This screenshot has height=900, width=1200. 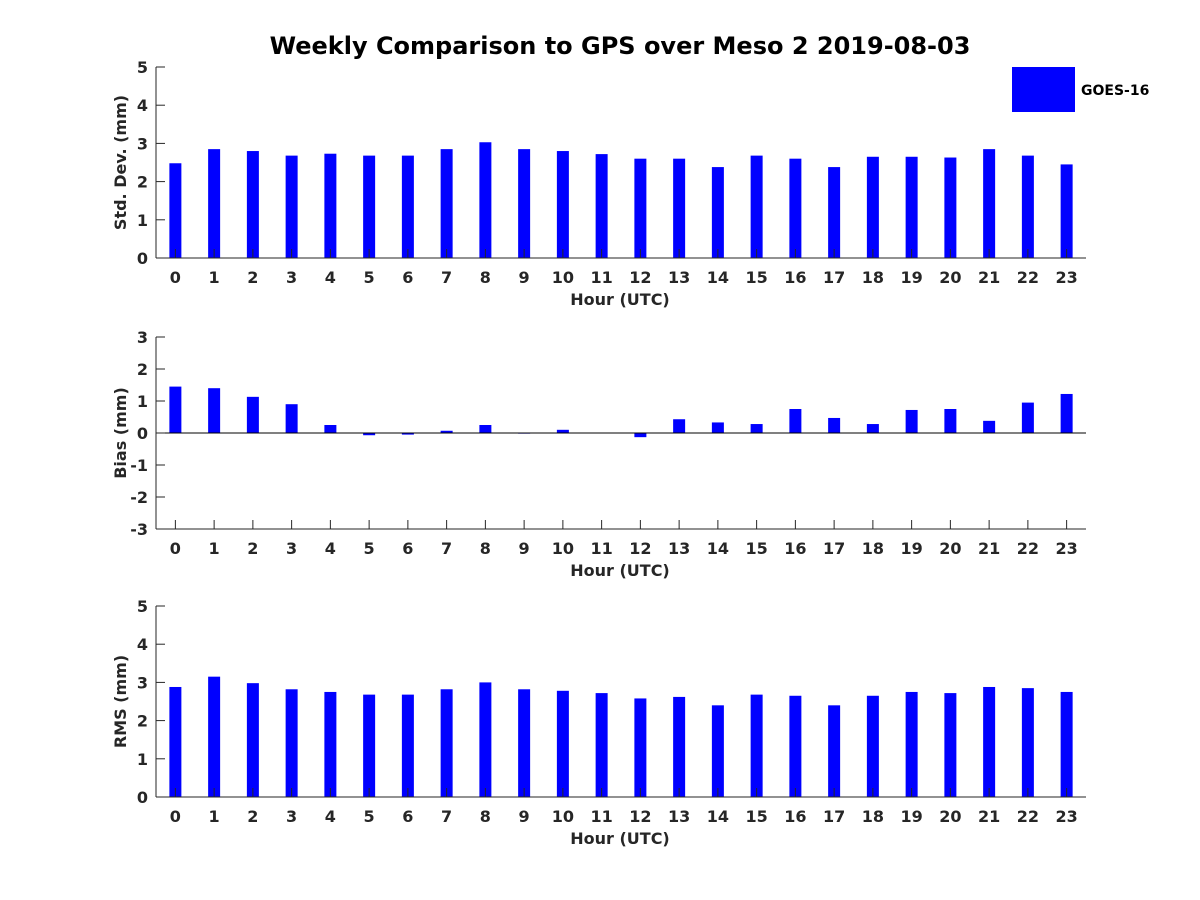 I want to click on x-tick-label: 2, so click(x=252, y=816).